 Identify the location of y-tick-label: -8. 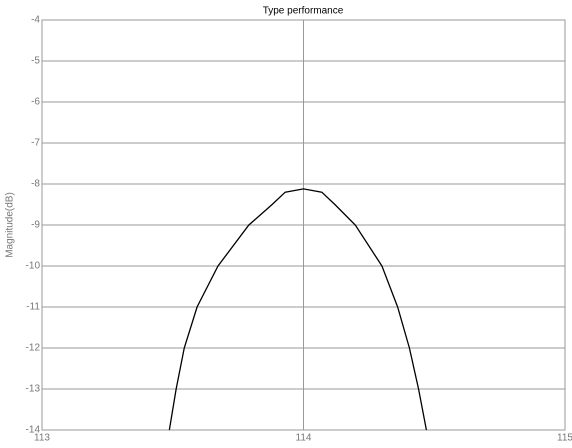
(35, 184).